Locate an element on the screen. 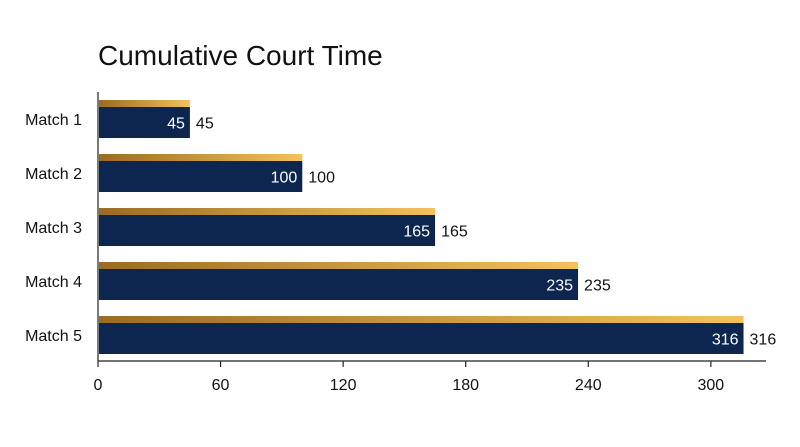 This screenshot has height=447, width=800. bar-value-label-inside: 100 is located at coordinates (284, 178).